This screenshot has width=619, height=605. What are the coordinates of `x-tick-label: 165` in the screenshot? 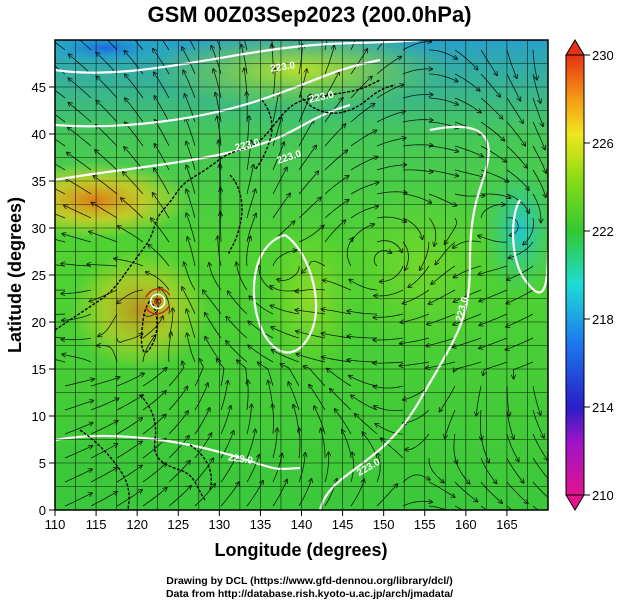 It's located at (507, 524).